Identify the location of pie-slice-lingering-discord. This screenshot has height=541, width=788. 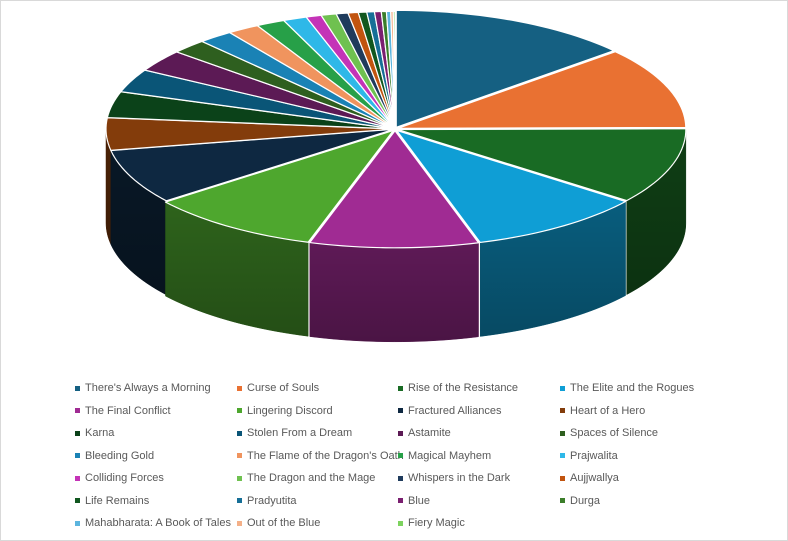
(279, 186).